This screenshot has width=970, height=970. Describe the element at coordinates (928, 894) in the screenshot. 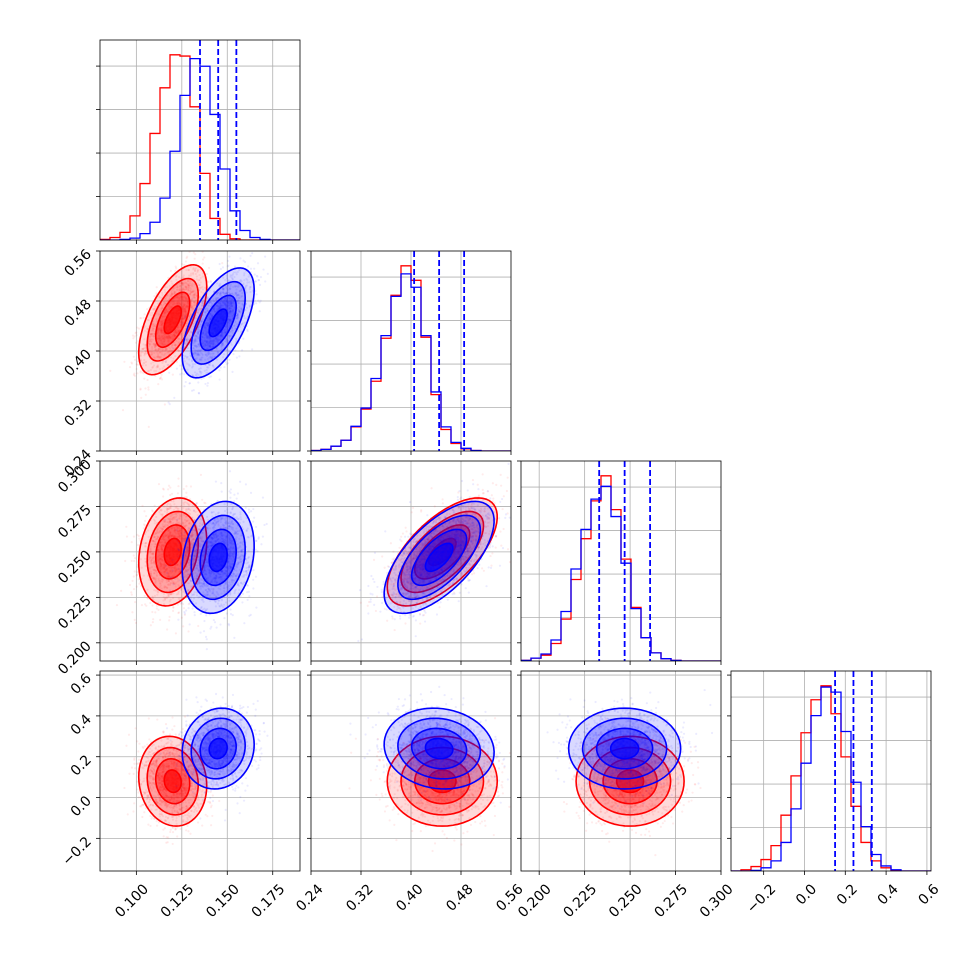

I see `x-tick-label: 0.6` at that location.